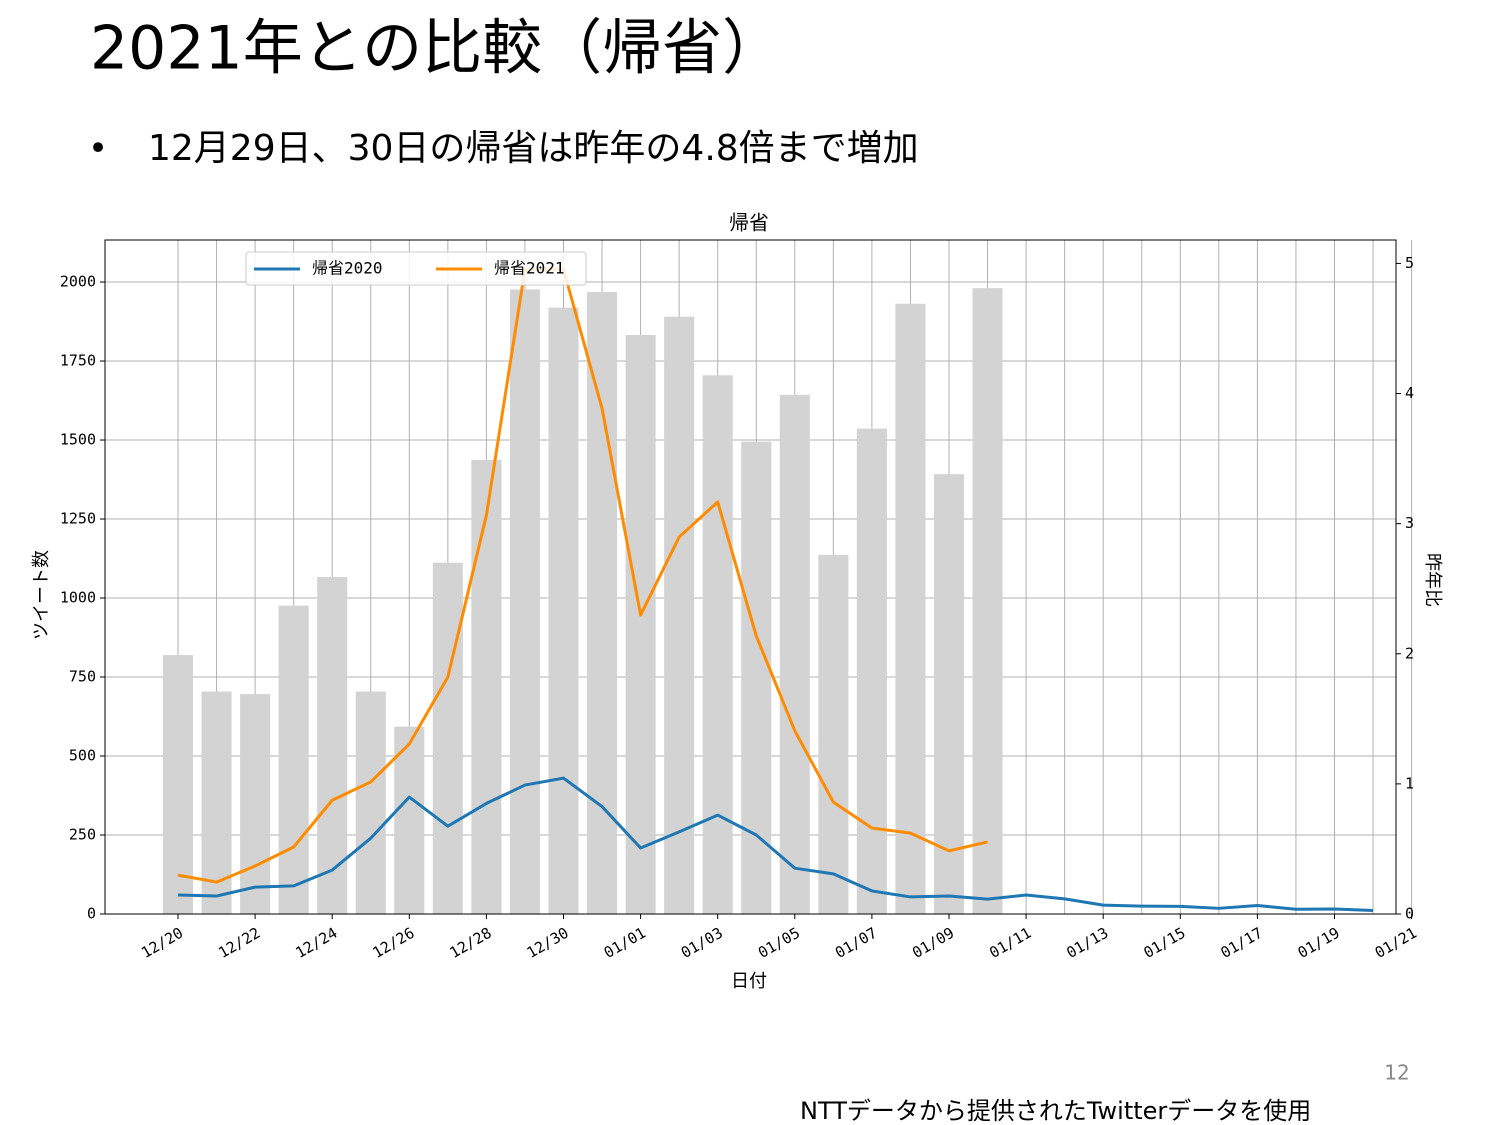  I want to click on y-tick-label: 1000, so click(78, 598).